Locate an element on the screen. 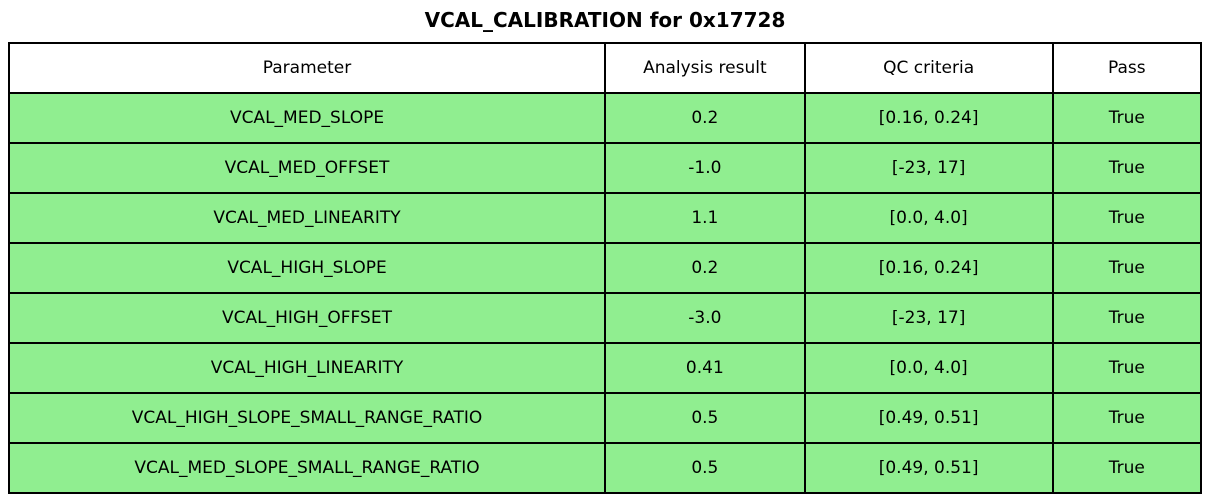 Image resolution: width=1210 pixels, height=502 pixels. table-row: VCAL_HIGH_OFFSET -3.0 [-23, 17] True is located at coordinates (605, 318).